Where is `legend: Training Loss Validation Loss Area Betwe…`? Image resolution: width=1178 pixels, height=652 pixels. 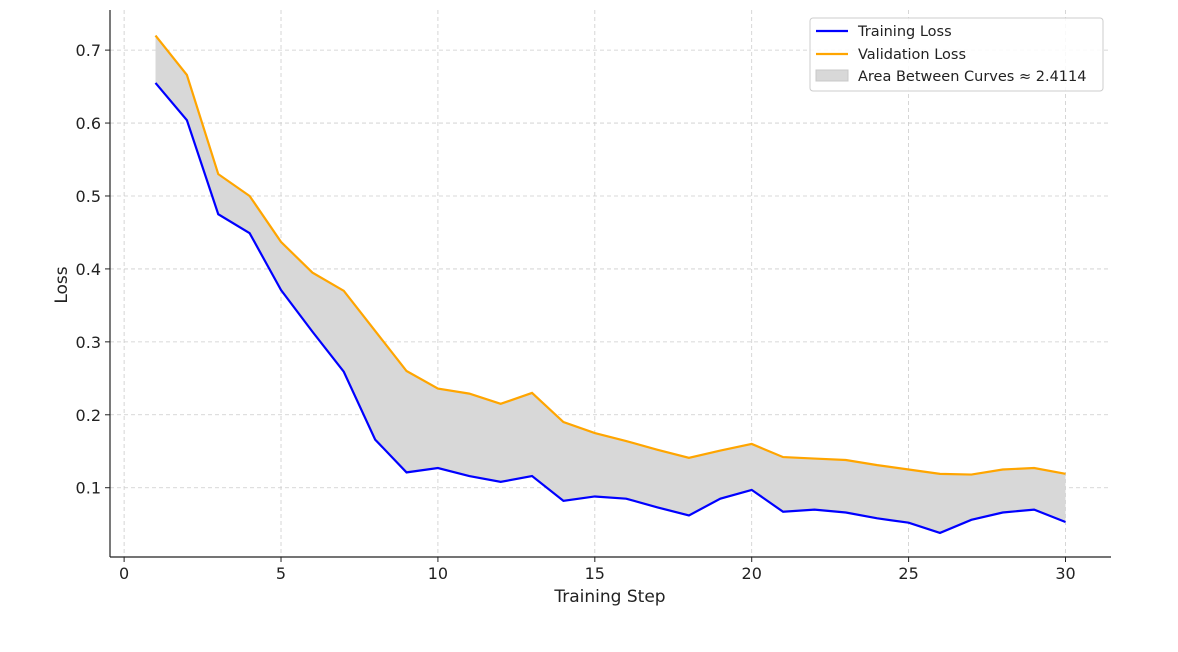
legend: Training Loss Validation Loss Area Betwe… is located at coordinates (956, 54).